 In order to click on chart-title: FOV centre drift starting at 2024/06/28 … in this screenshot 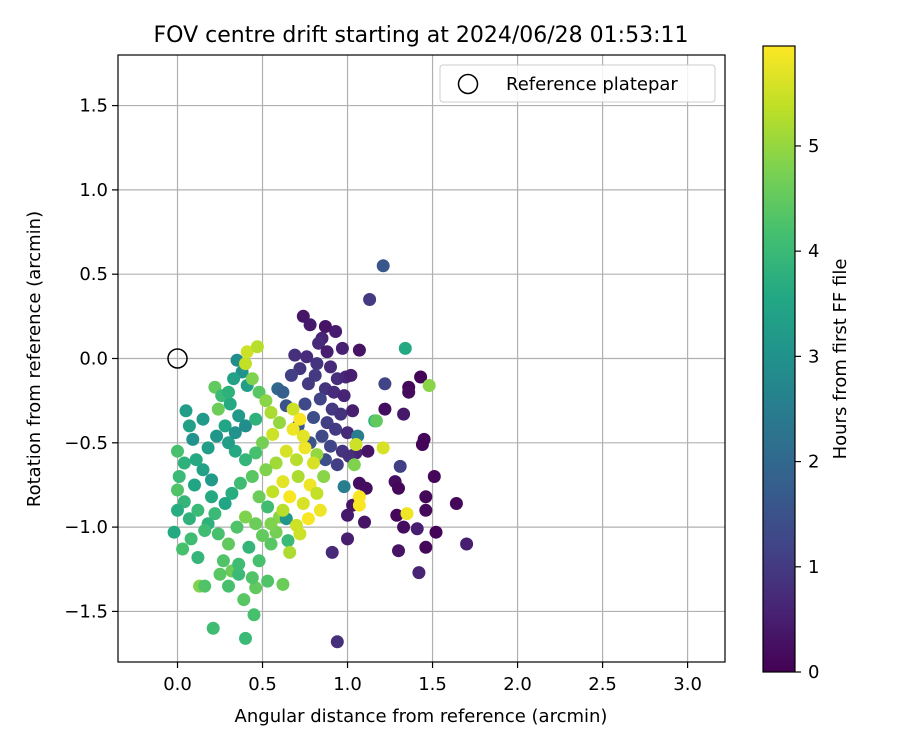, I will do `click(421, 35)`.